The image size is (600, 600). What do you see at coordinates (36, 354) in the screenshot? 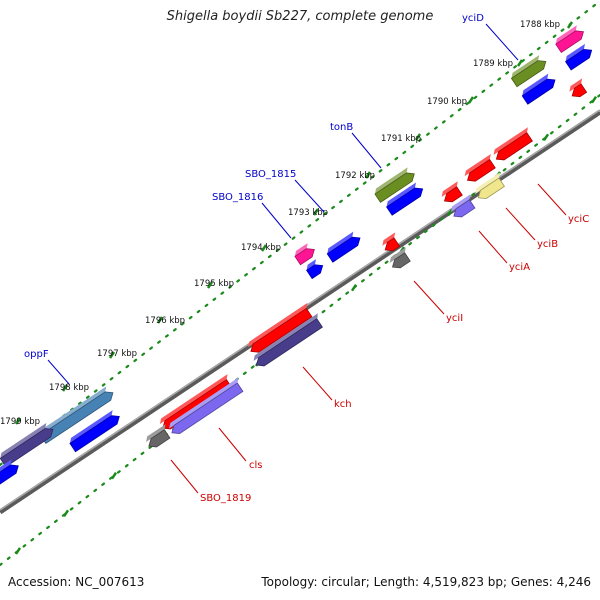
I see `gene-label: oppF` at bounding box center [36, 354].